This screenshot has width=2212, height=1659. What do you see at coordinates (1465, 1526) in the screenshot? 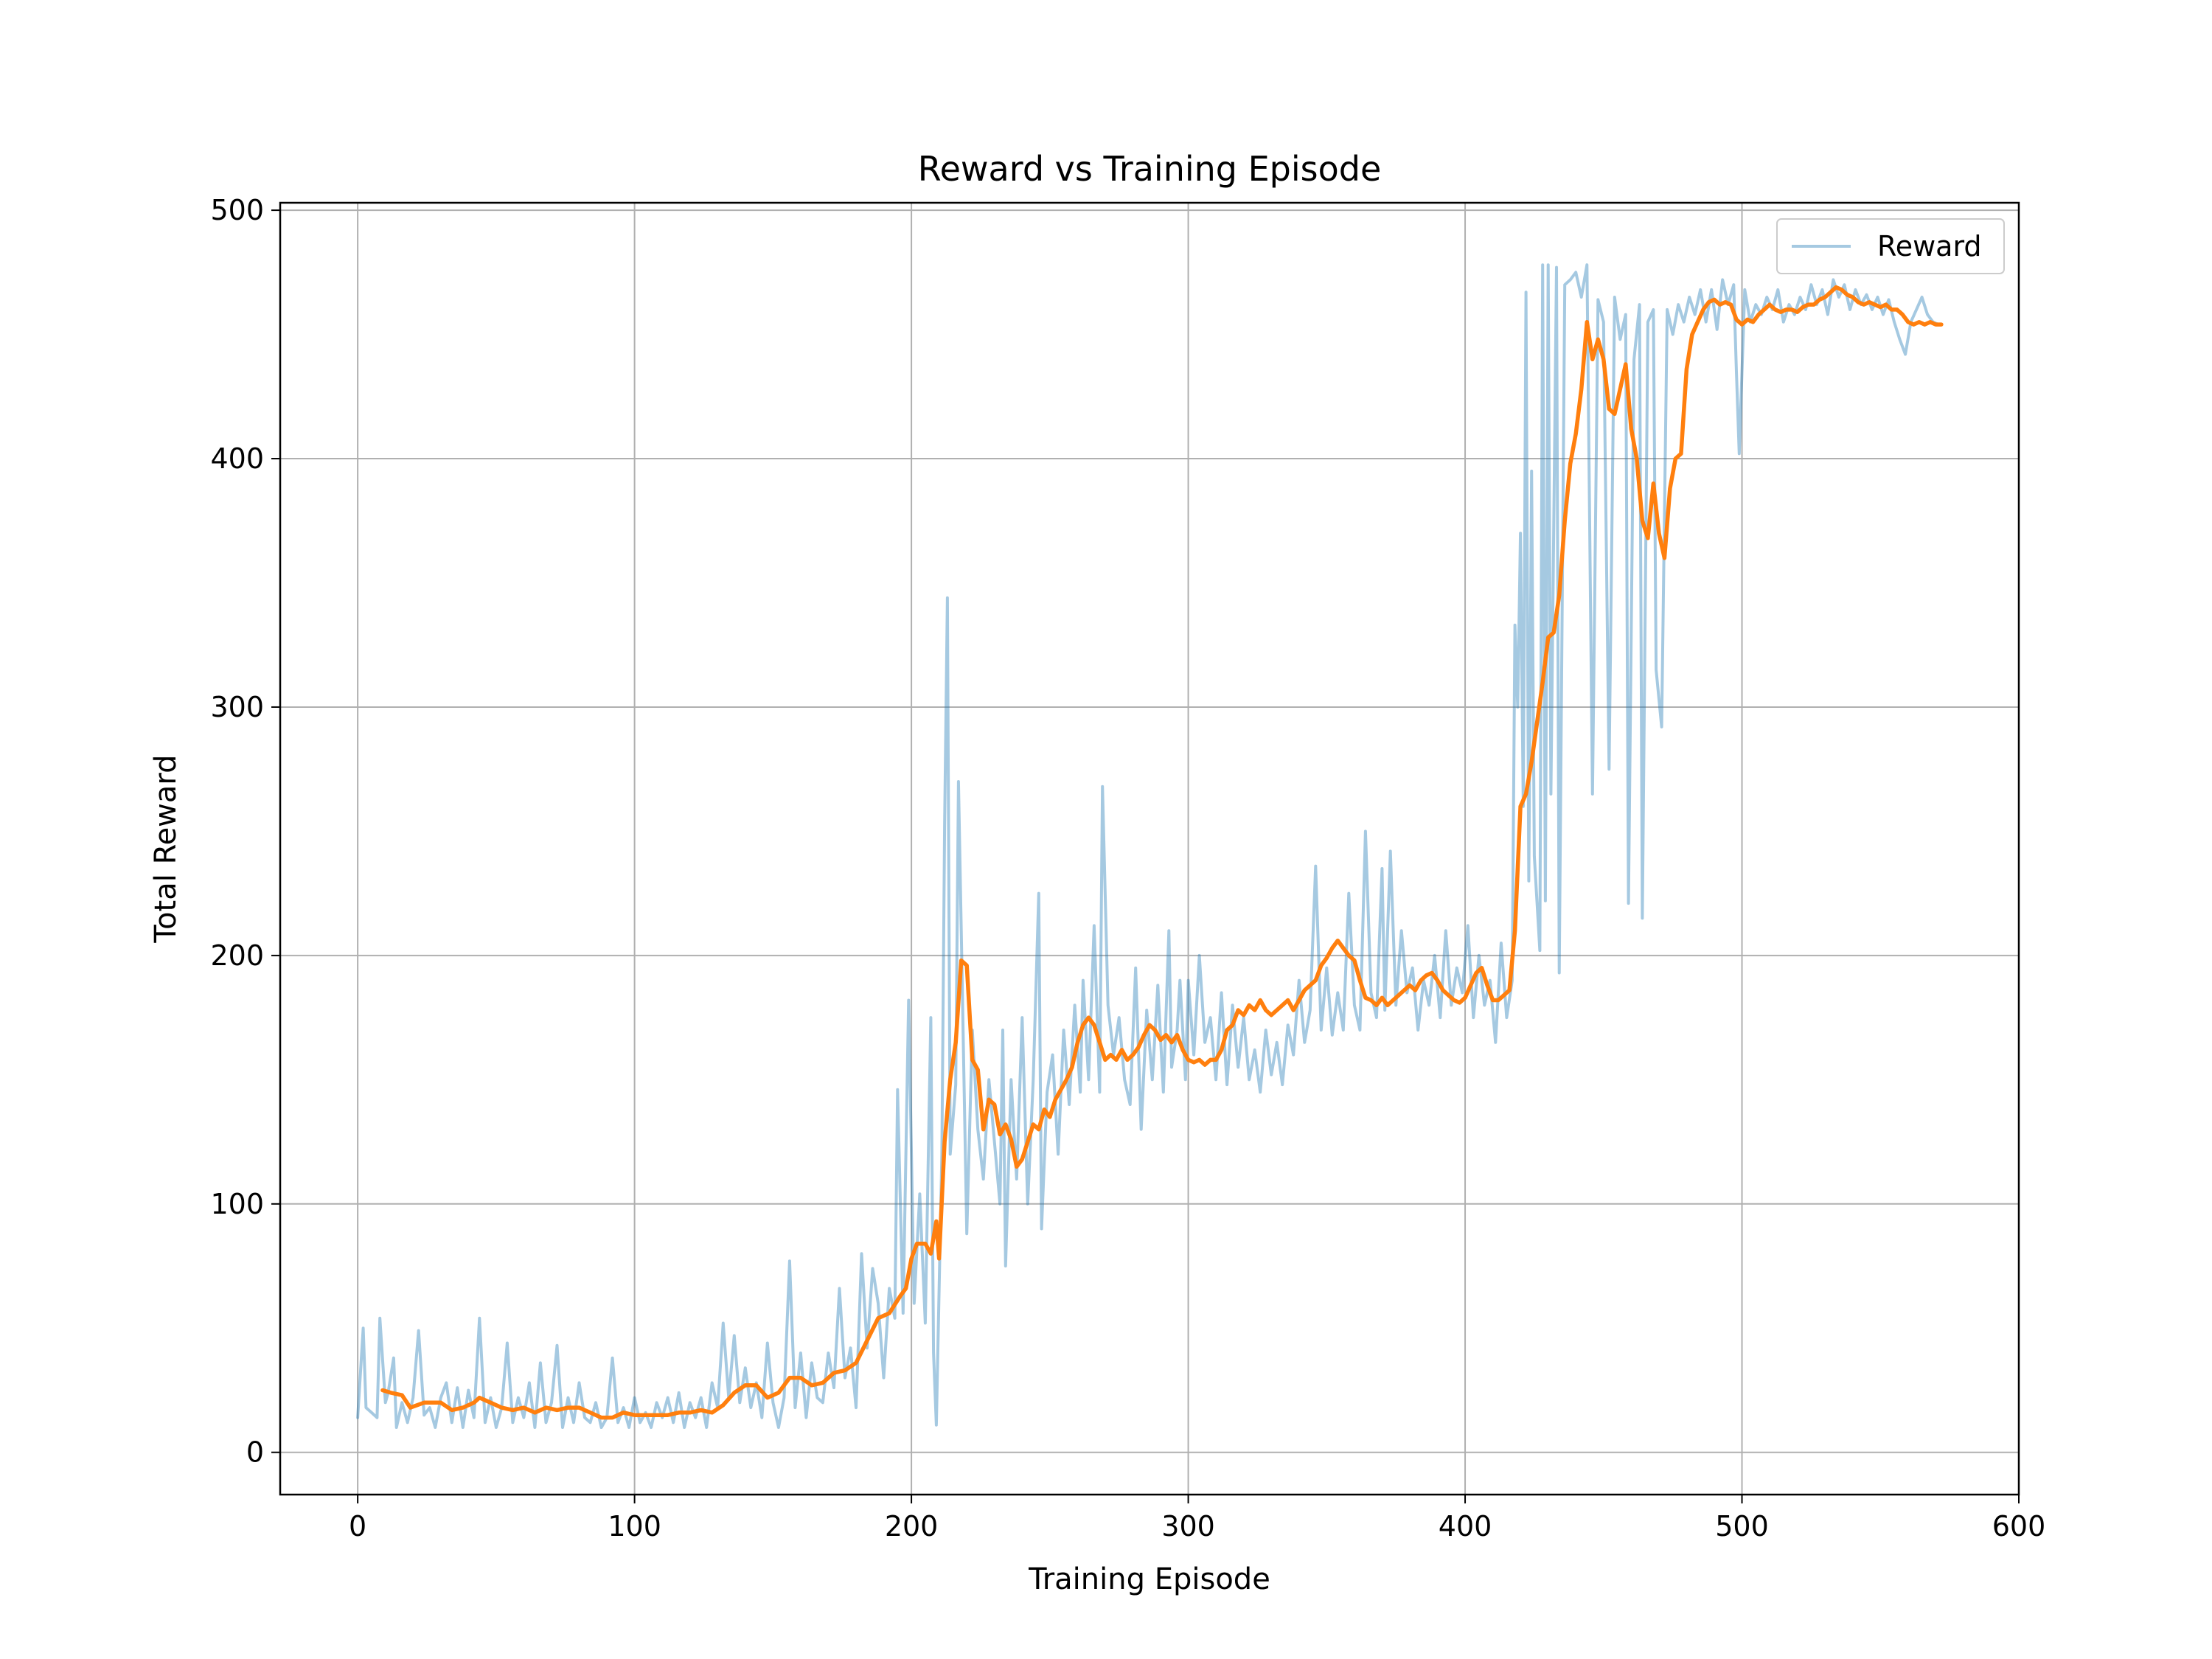
I see `x-tick-label: 400` at bounding box center [1465, 1526].